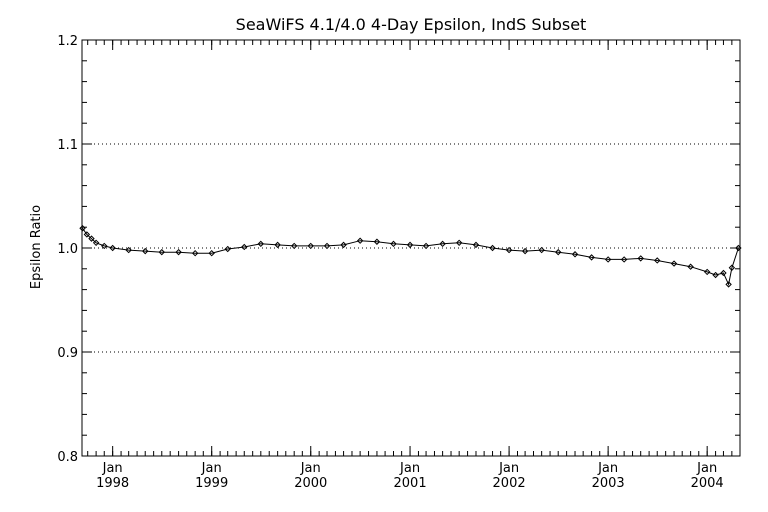  What do you see at coordinates (67, 145) in the screenshot?
I see `y-tick-label: 1.1` at bounding box center [67, 145].